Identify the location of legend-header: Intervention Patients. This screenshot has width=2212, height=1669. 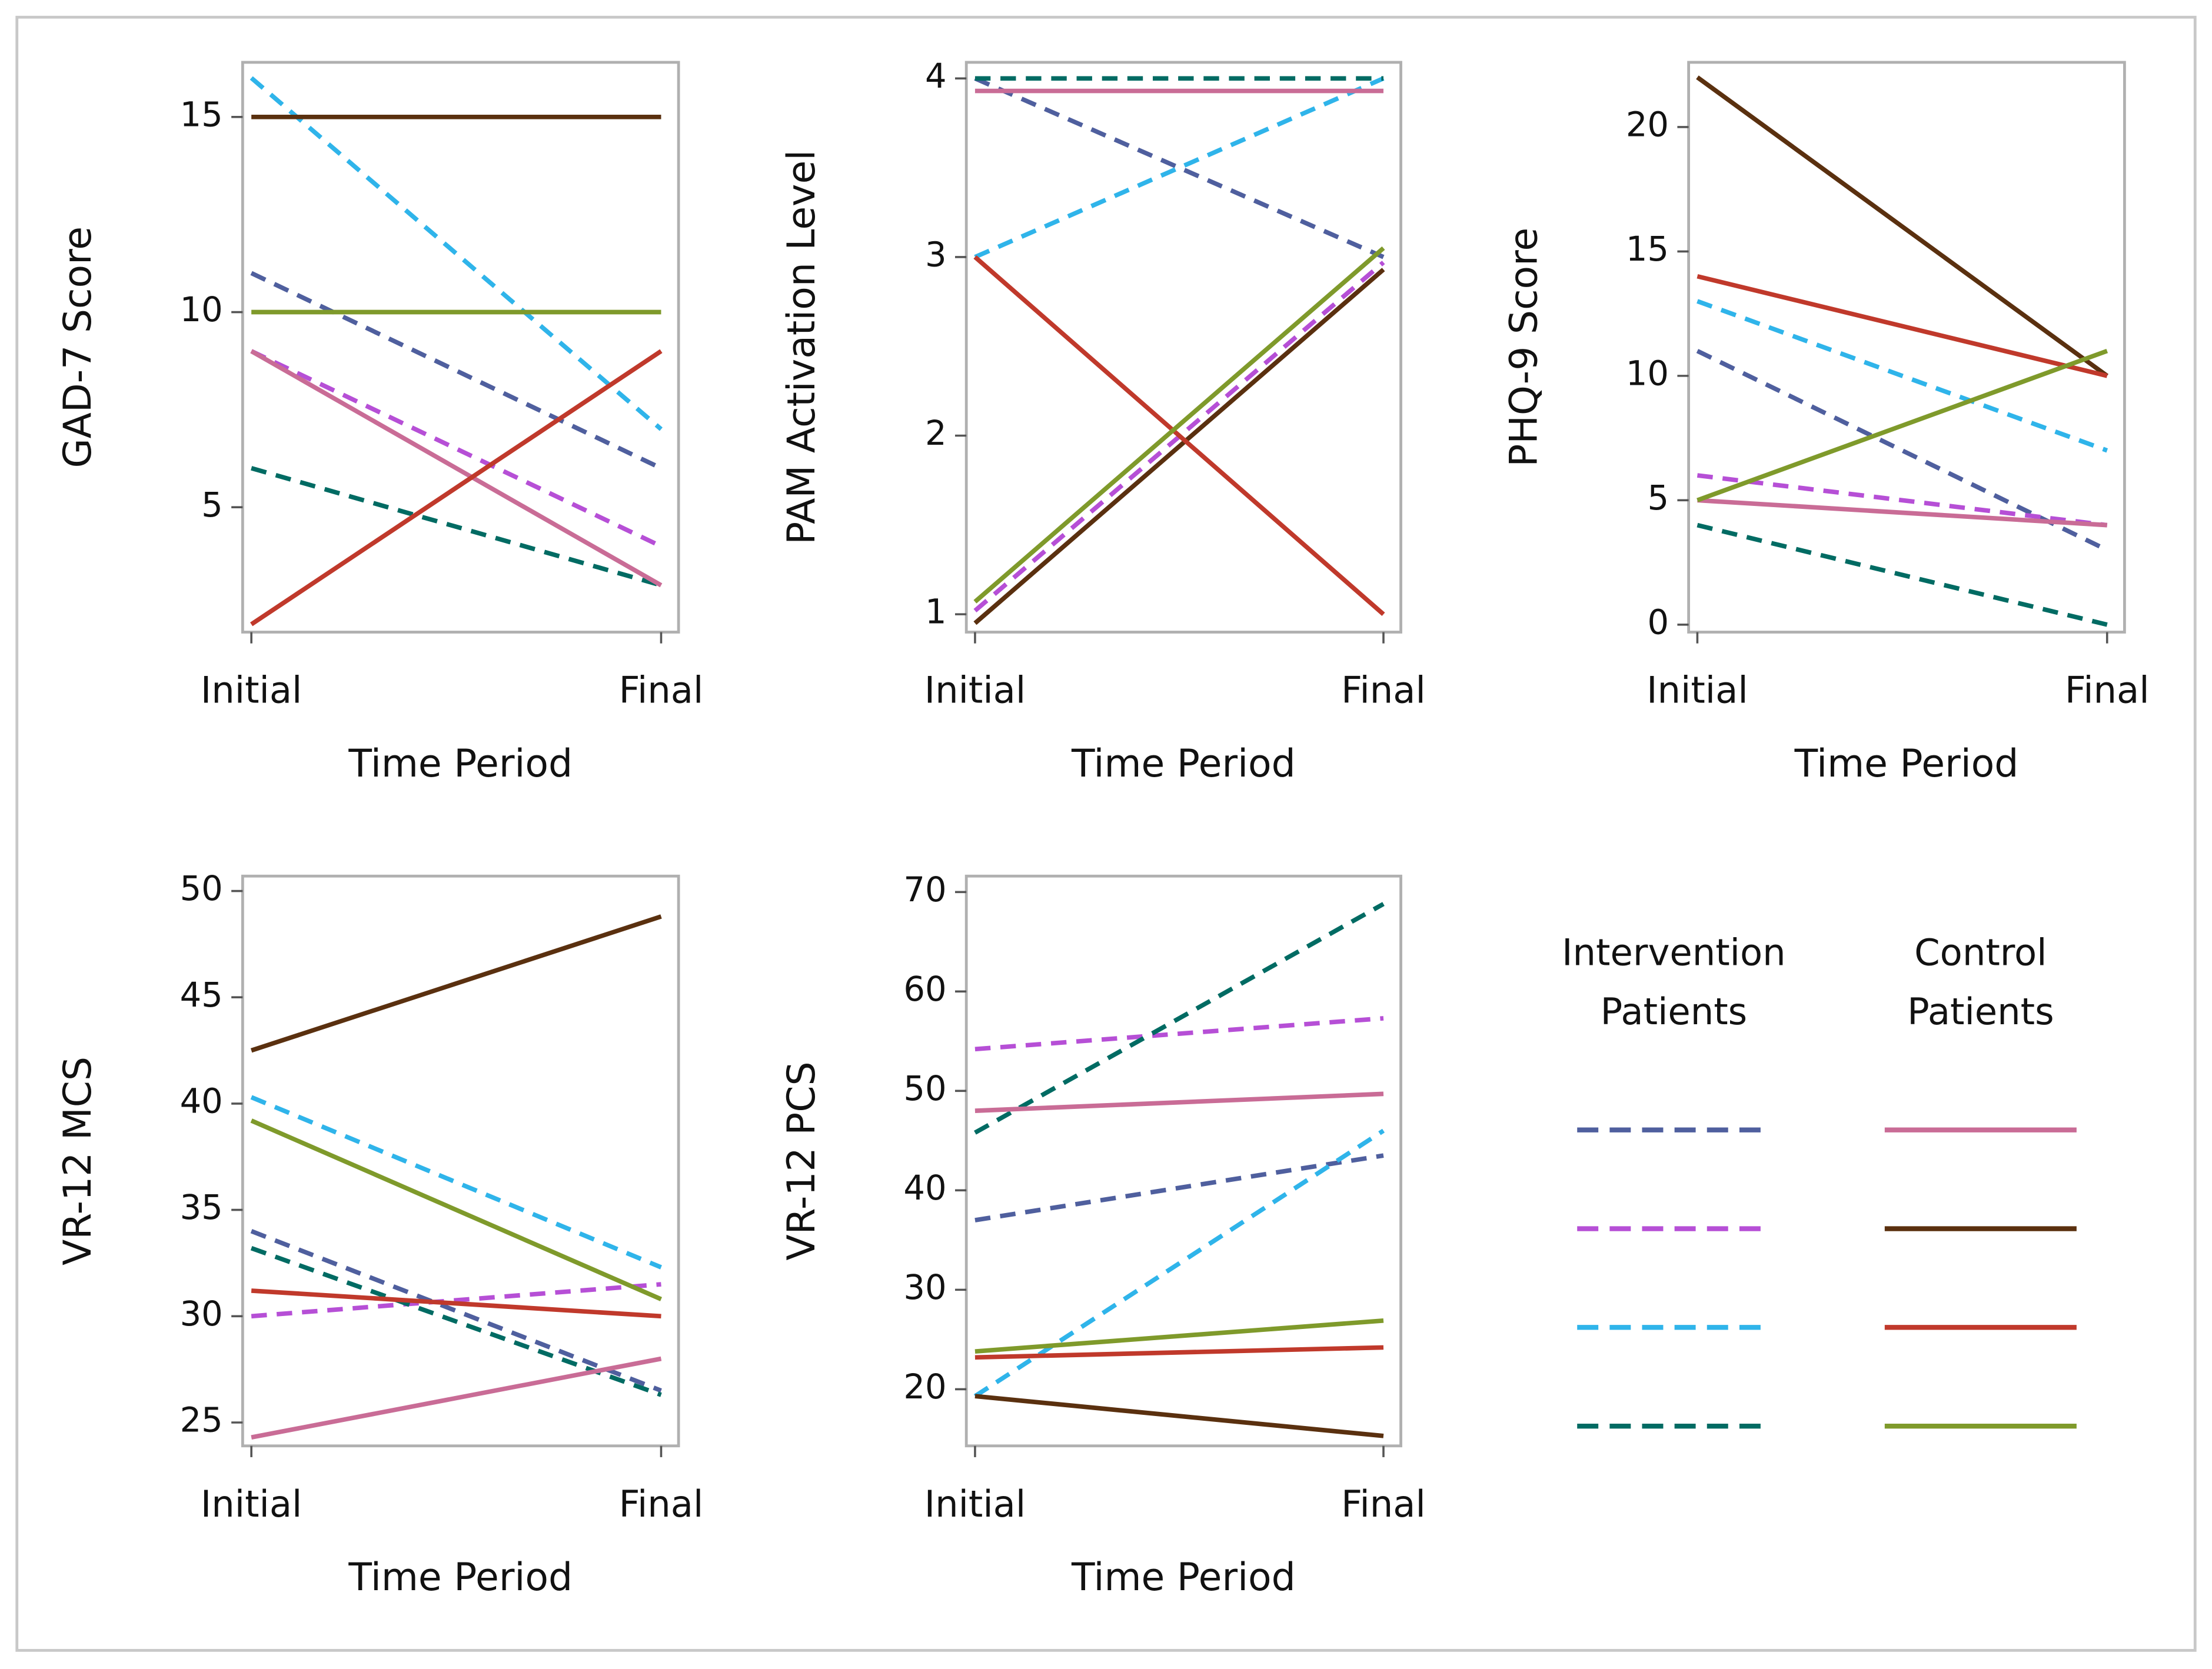
(1674, 983).